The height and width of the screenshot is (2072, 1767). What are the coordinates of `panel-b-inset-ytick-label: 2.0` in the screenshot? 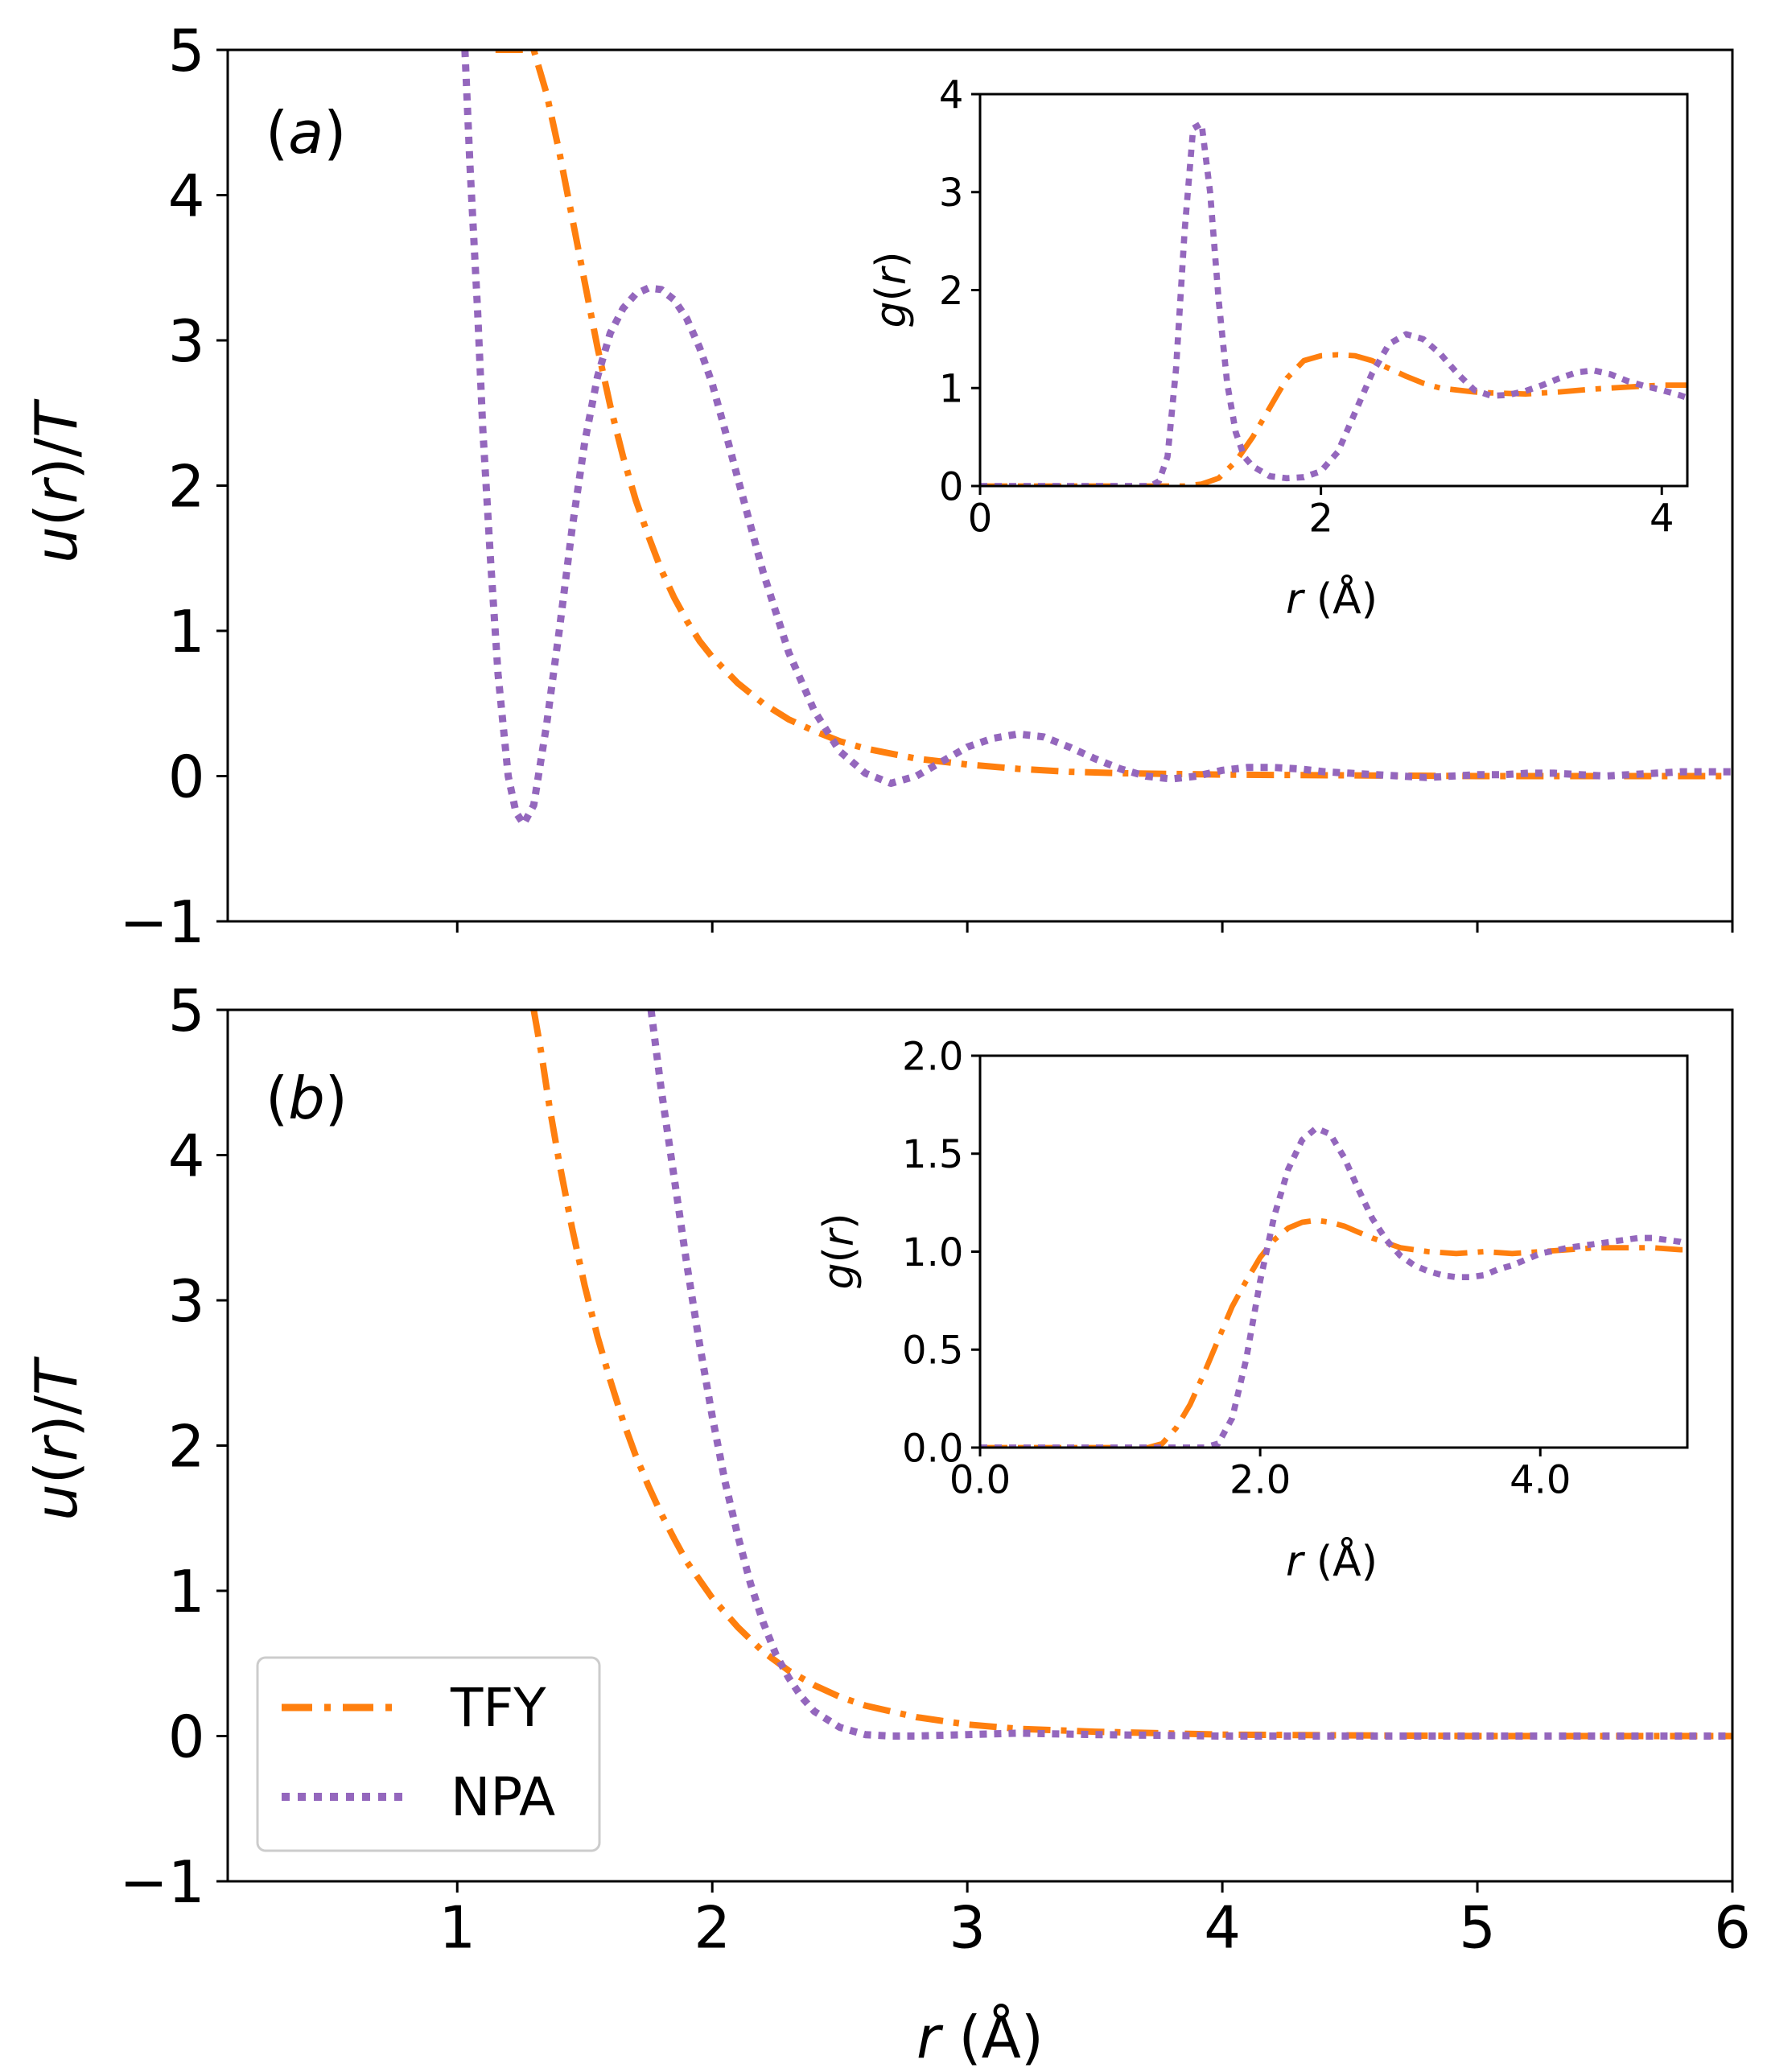 It's located at (932, 1057).